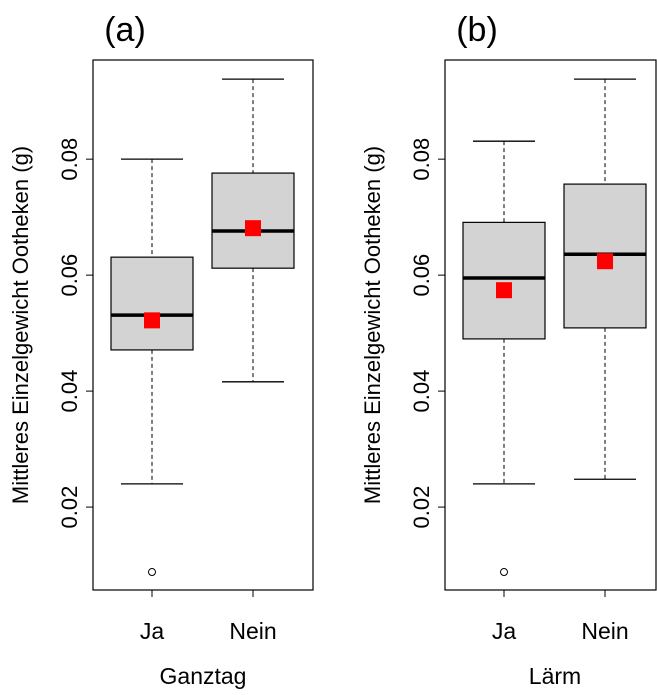 The height and width of the screenshot is (695, 657). I want to click on x-axis-label: Lärm, so click(555, 676).